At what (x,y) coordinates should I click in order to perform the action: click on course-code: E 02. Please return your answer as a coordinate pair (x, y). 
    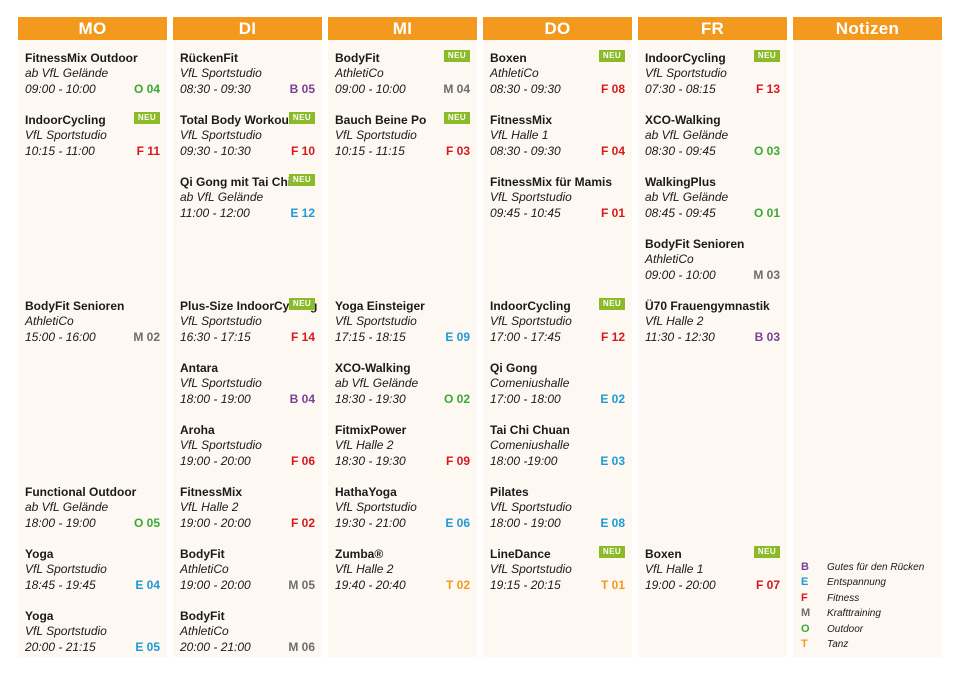
    Looking at the image, I should click on (612, 399).